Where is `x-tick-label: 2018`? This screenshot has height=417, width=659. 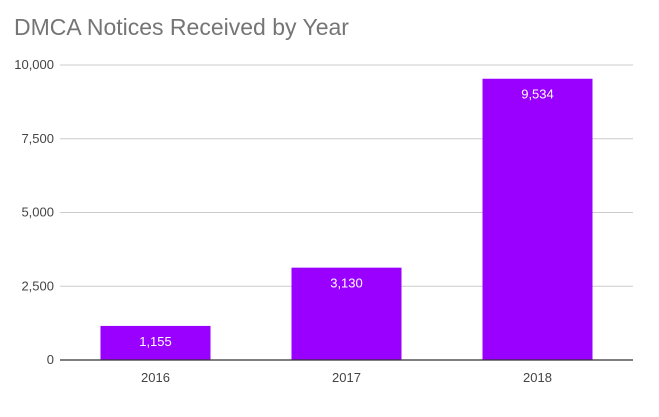
x-tick-label: 2018 is located at coordinates (537, 377).